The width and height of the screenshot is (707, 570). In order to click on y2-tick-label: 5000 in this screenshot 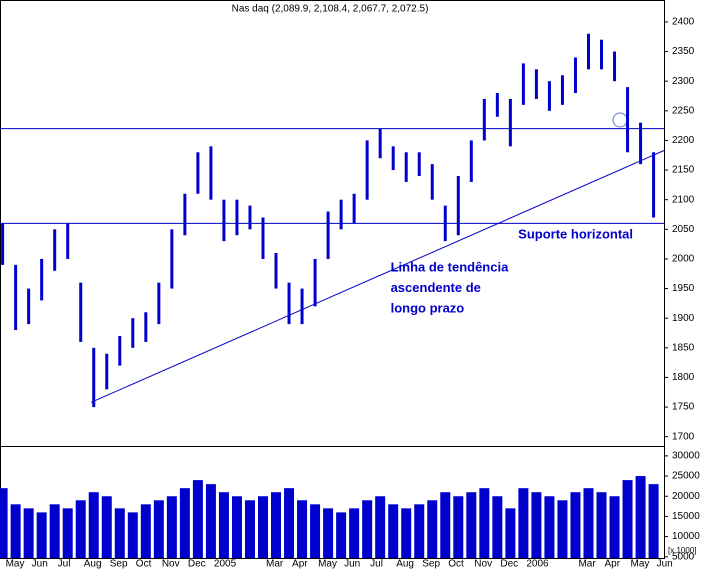, I will do `click(683, 556)`.